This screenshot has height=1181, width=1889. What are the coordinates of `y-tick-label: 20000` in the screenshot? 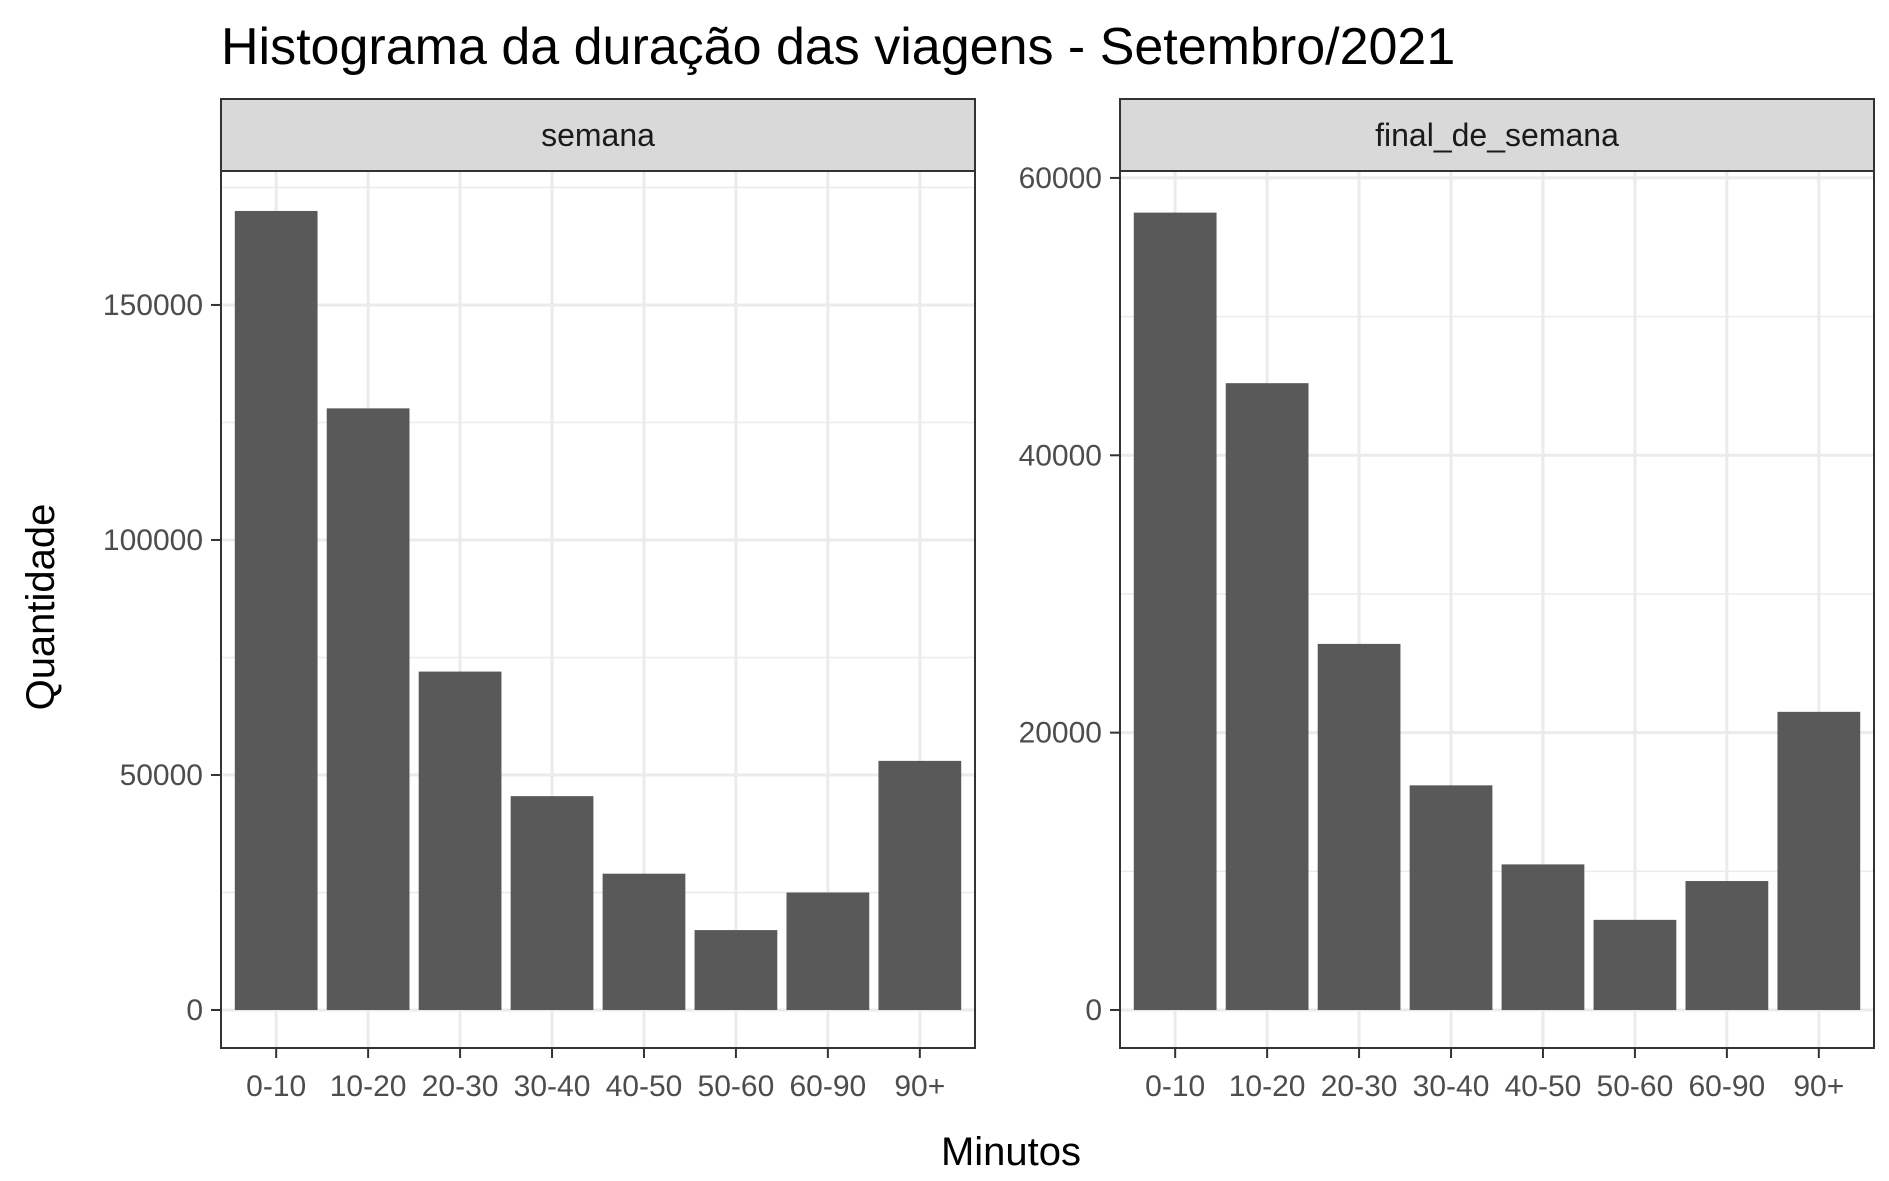 It's located at (1060, 733).